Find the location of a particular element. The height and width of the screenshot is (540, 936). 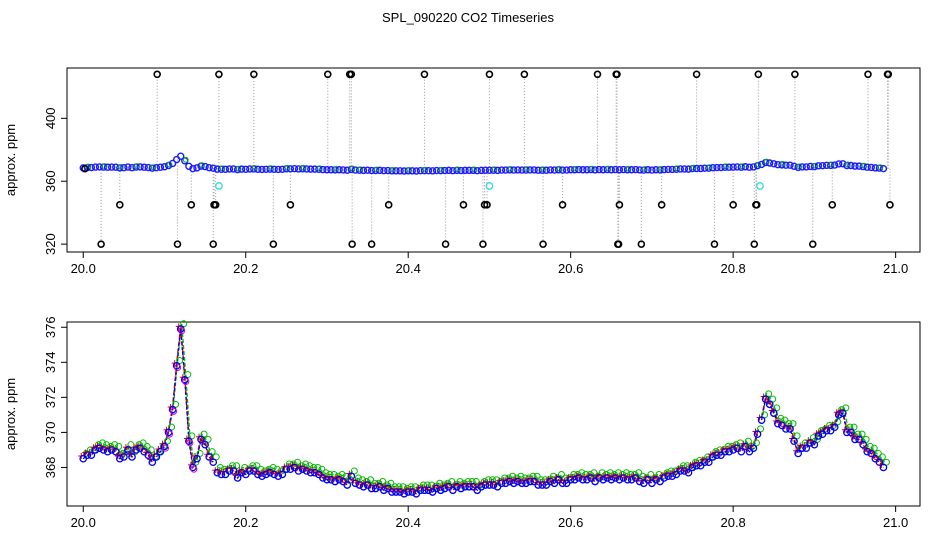

red-series-line is located at coordinates (148, 397).